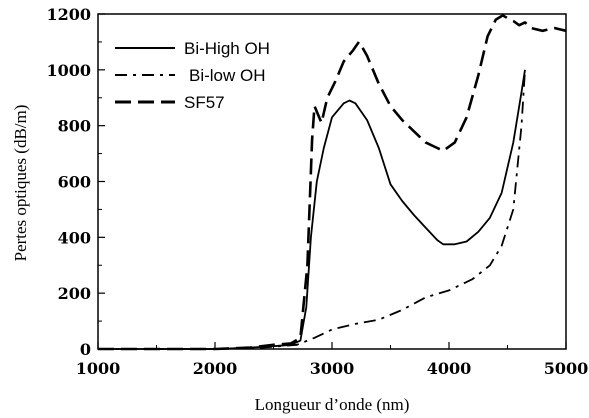 This screenshot has height=418, width=589. What do you see at coordinates (227, 75) in the screenshot?
I see `legend-label-bi-low-oh: Bi-low OH` at bounding box center [227, 75].